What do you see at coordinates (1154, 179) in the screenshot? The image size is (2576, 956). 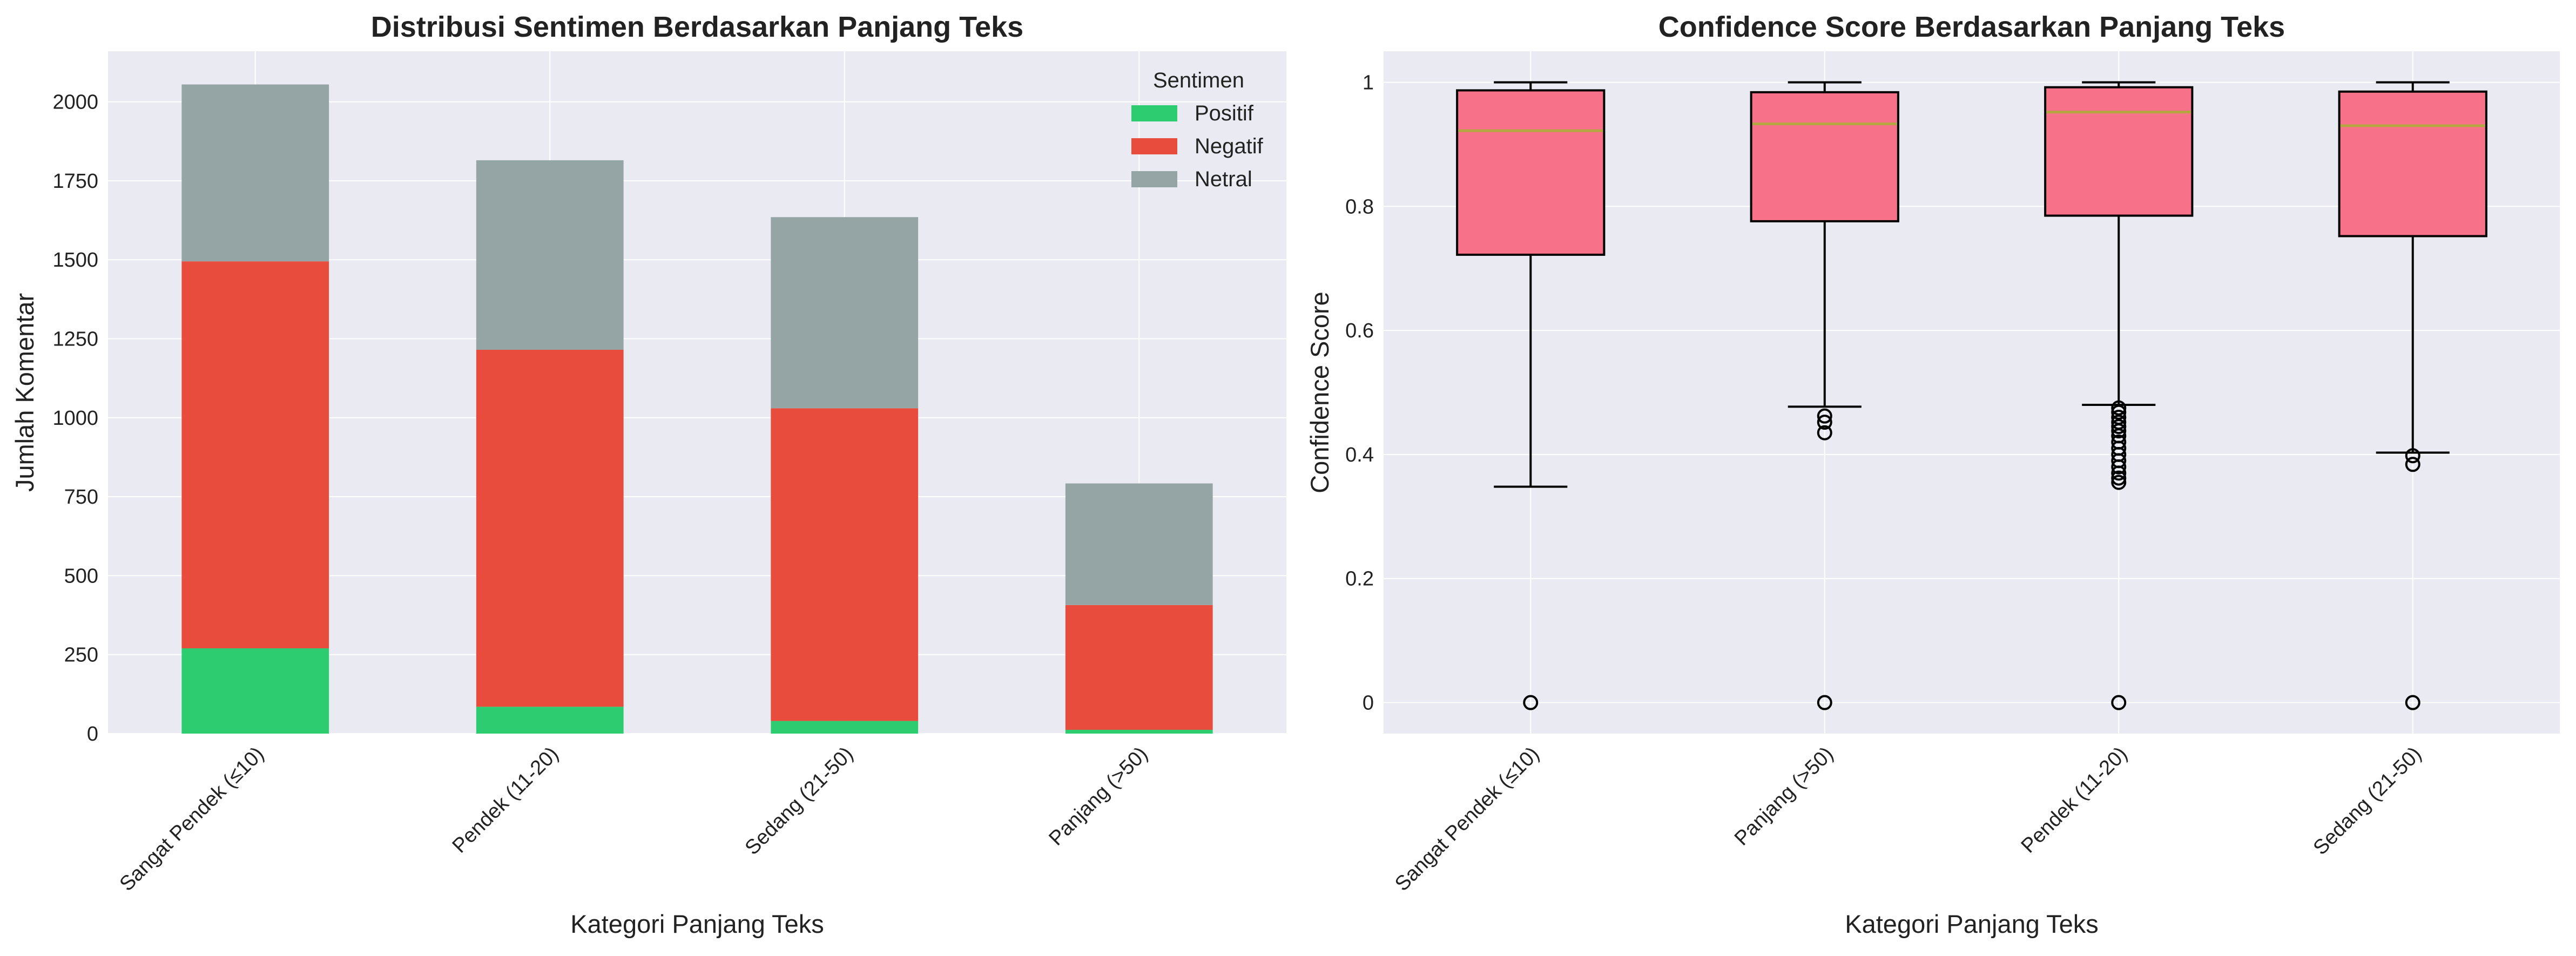 I see `legend-swatch-netral` at bounding box center [1154, 179].